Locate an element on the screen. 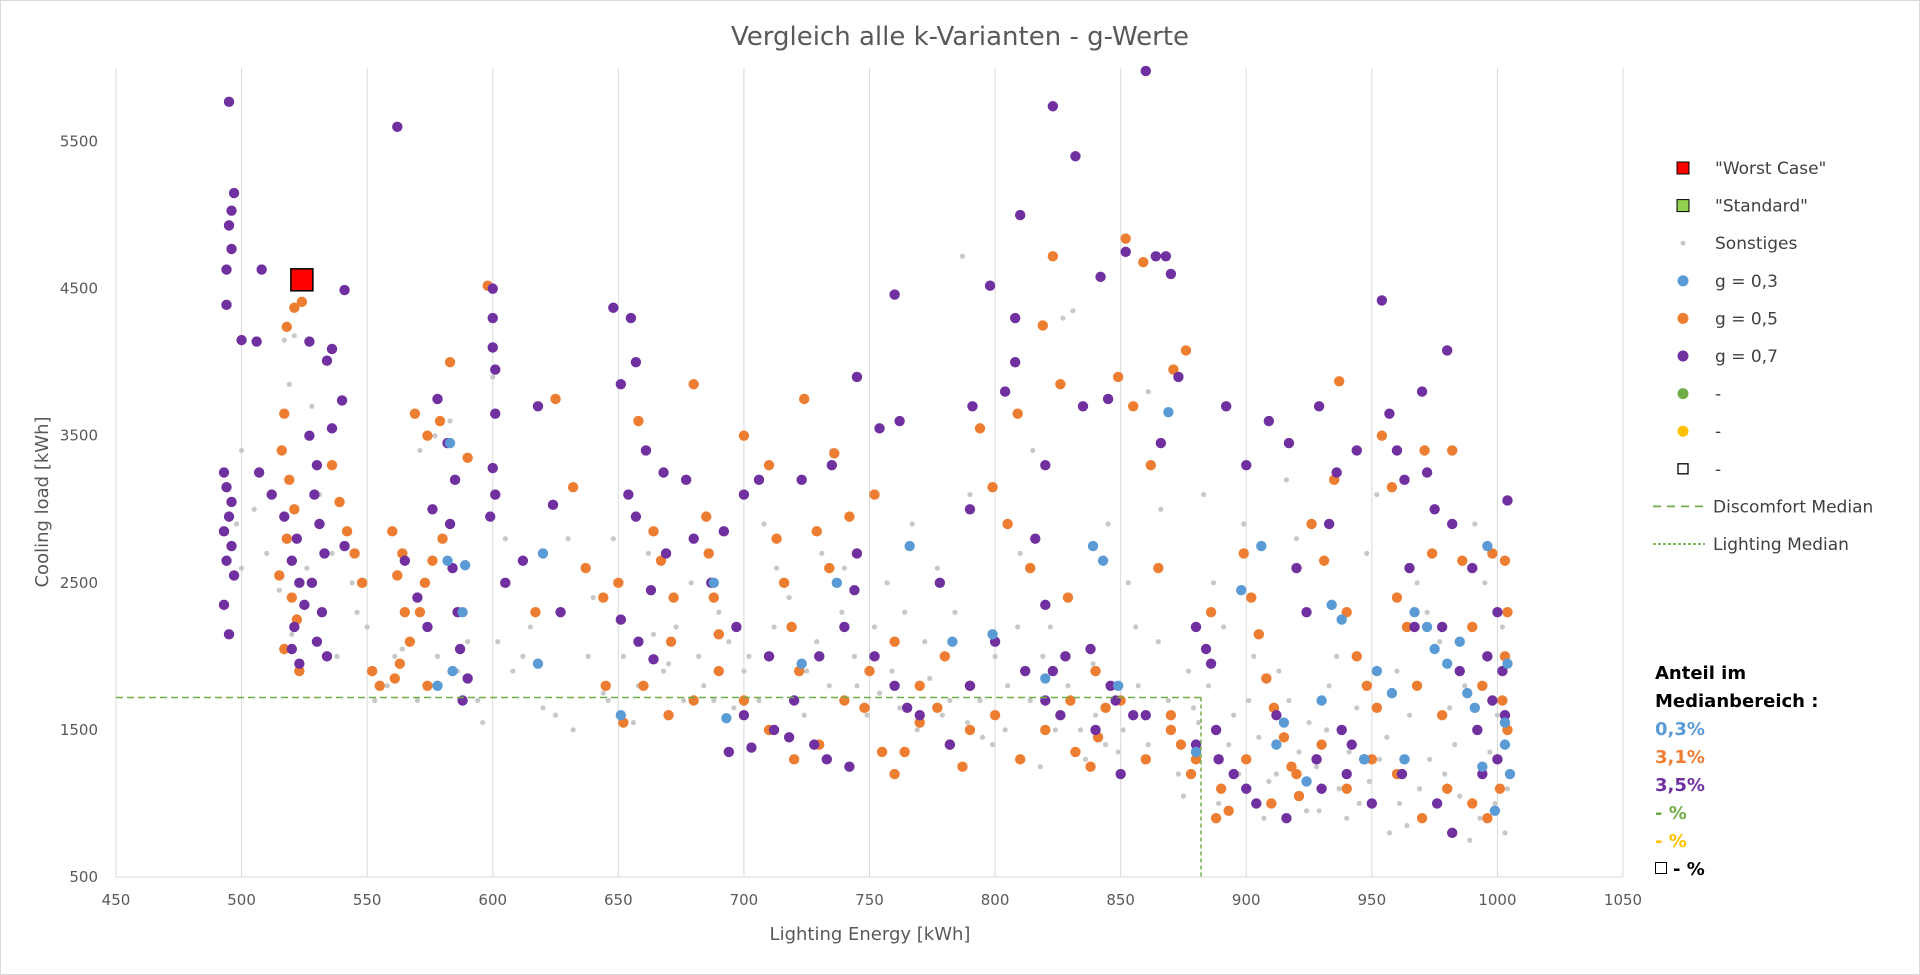 Image resolution: width=1920 pixels, height=975 pixels. x-tick-label: 1000 is located at coordinates (1497, 900).